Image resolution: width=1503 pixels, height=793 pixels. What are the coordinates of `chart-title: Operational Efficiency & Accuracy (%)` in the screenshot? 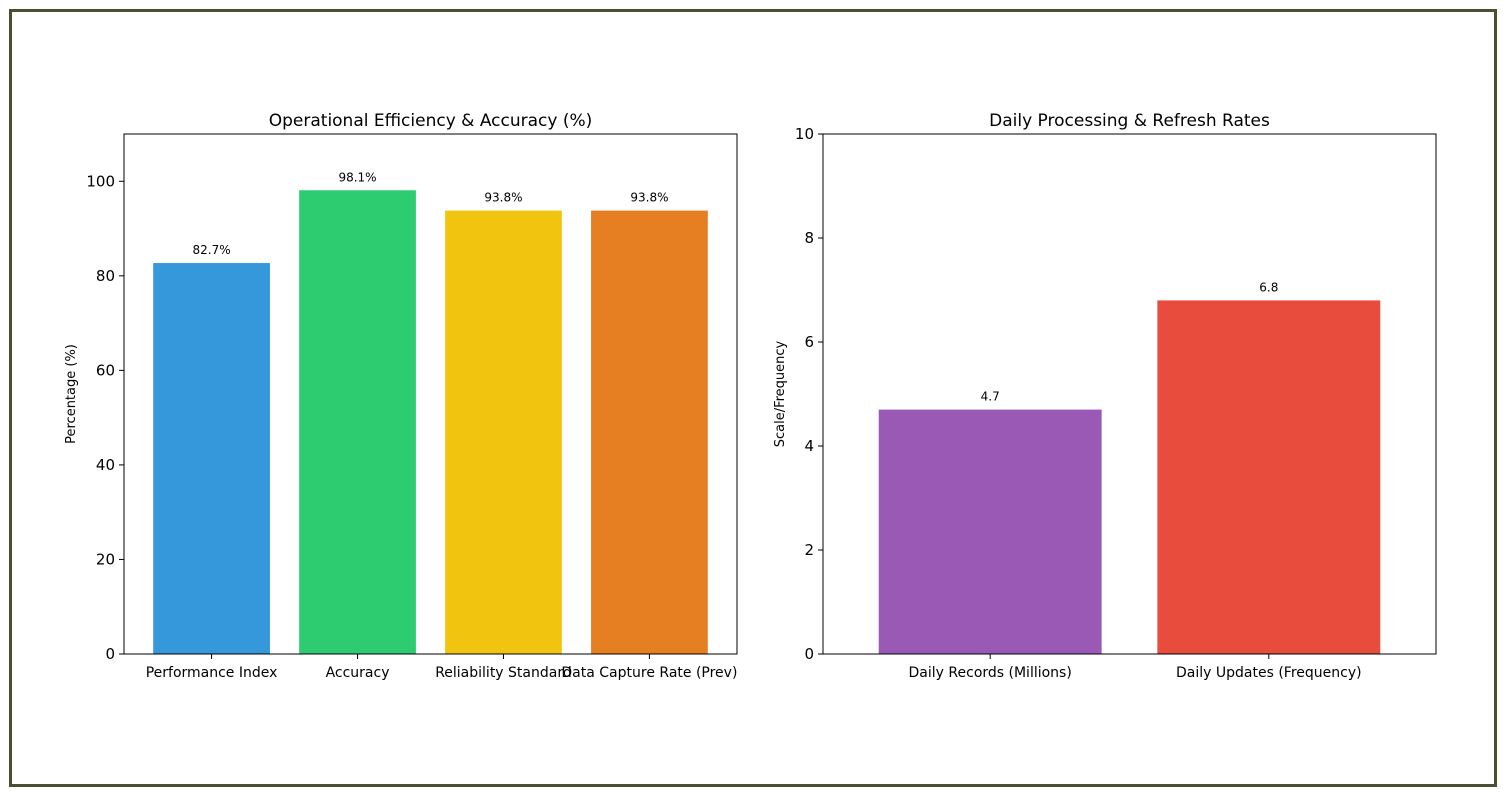 It's located at (431, 121).